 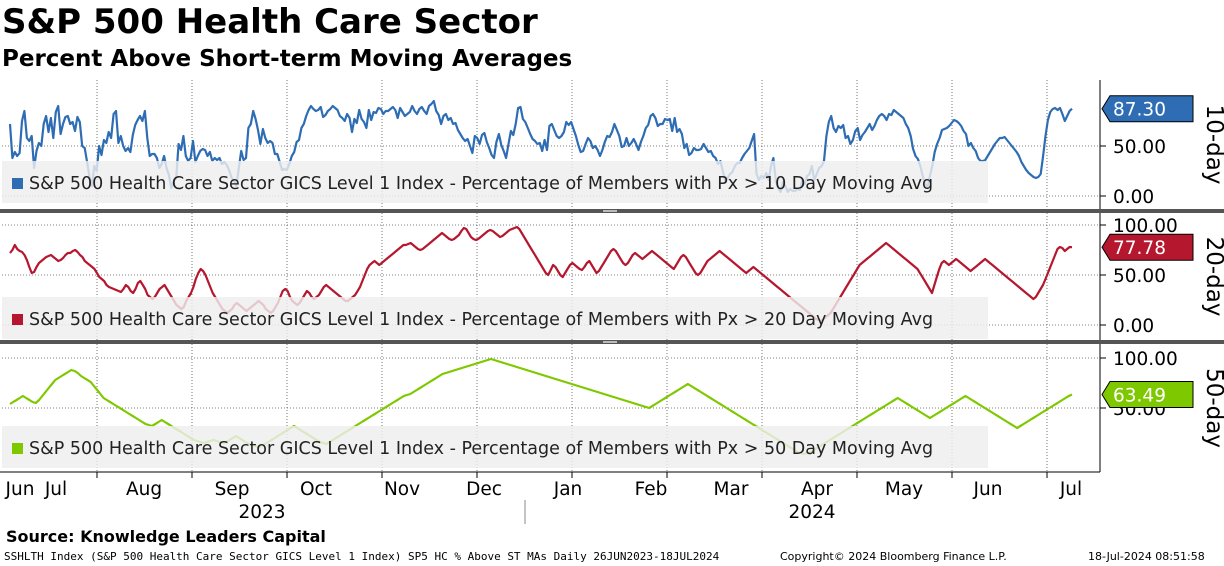 I want to click on panel-axis-label: 50-day, so click(x=1212, y=408).